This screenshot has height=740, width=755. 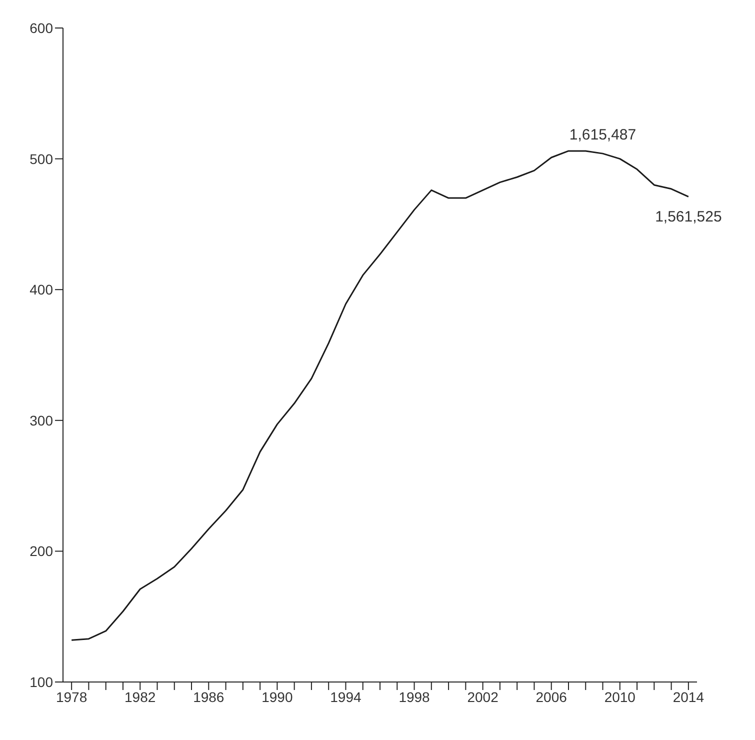 What do you see at coordinates (42, 290) in the screenshot?
I see `y-tick-label: 400` at bounding box center [42, 290].